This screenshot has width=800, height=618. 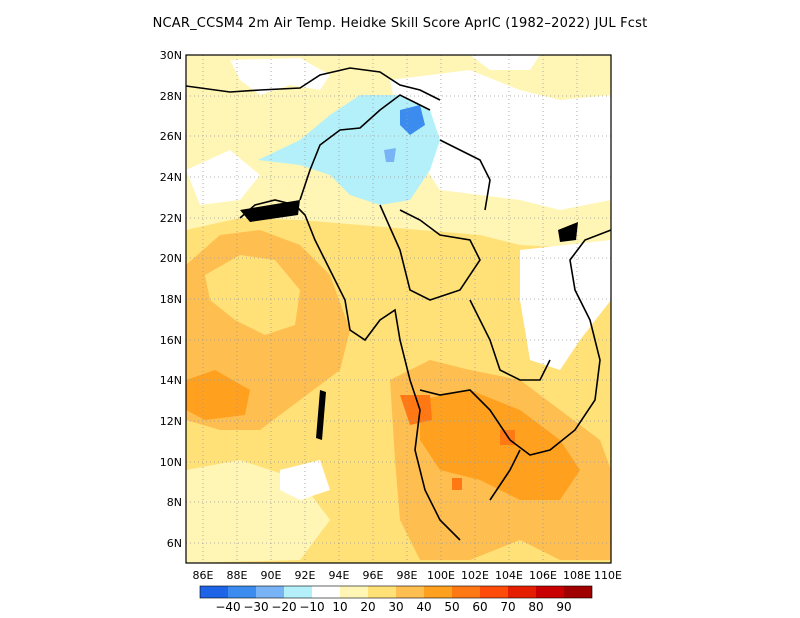 What do you see at coordinates (507, 607) in the screenshot?
I see `colorbar-label-10: 70` at bounding box center [507, 607].